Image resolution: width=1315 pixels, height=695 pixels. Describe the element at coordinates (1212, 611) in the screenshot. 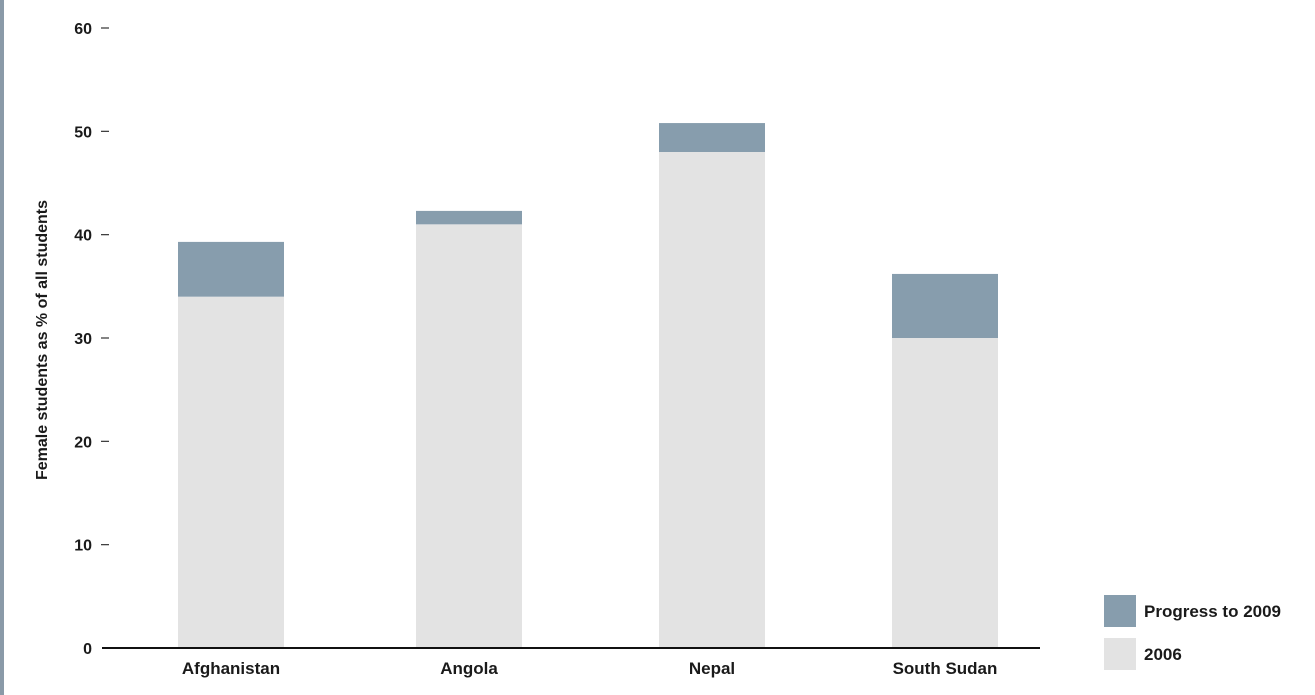

I see `legend-label: Progress to 2009` at that location.